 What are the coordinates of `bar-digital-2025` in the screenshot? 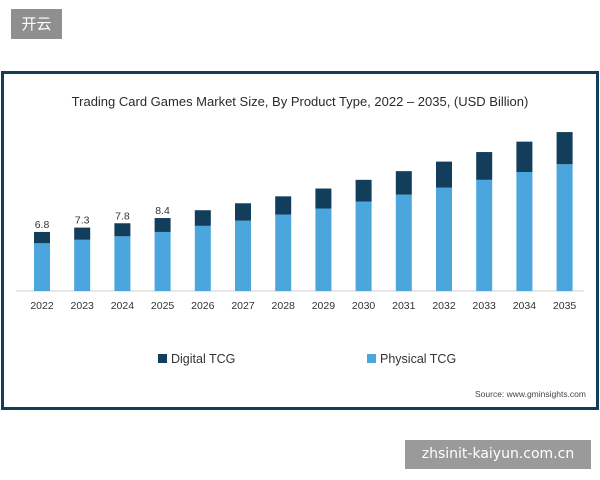 It's located at (162, 225).